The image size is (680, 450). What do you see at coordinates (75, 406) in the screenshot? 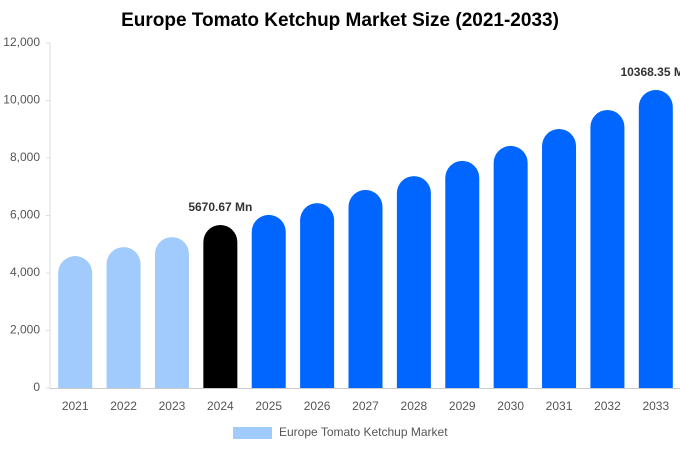
I see `x-tick-label: 2021` at bounding box center [75, 406].